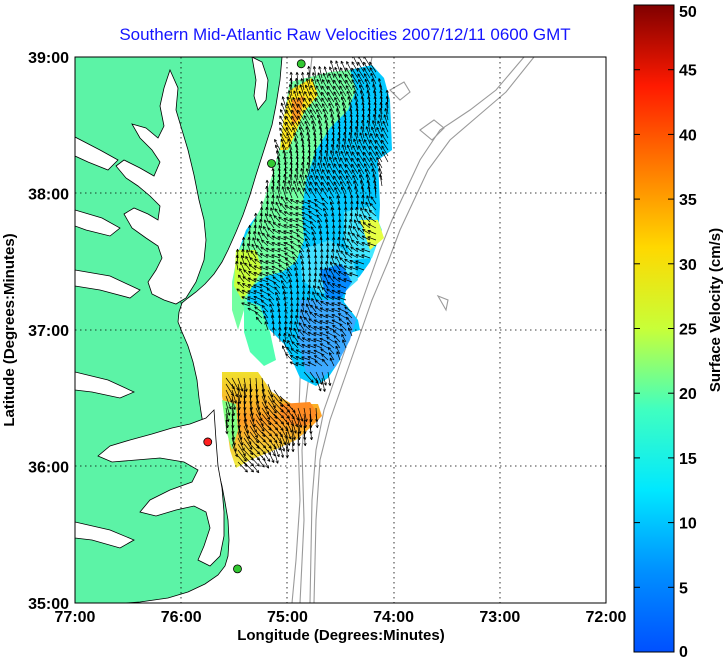  Describe the element at coordinates (688, 71) in the screenshot. I see `colorbar-tick-label: 45` at that location.